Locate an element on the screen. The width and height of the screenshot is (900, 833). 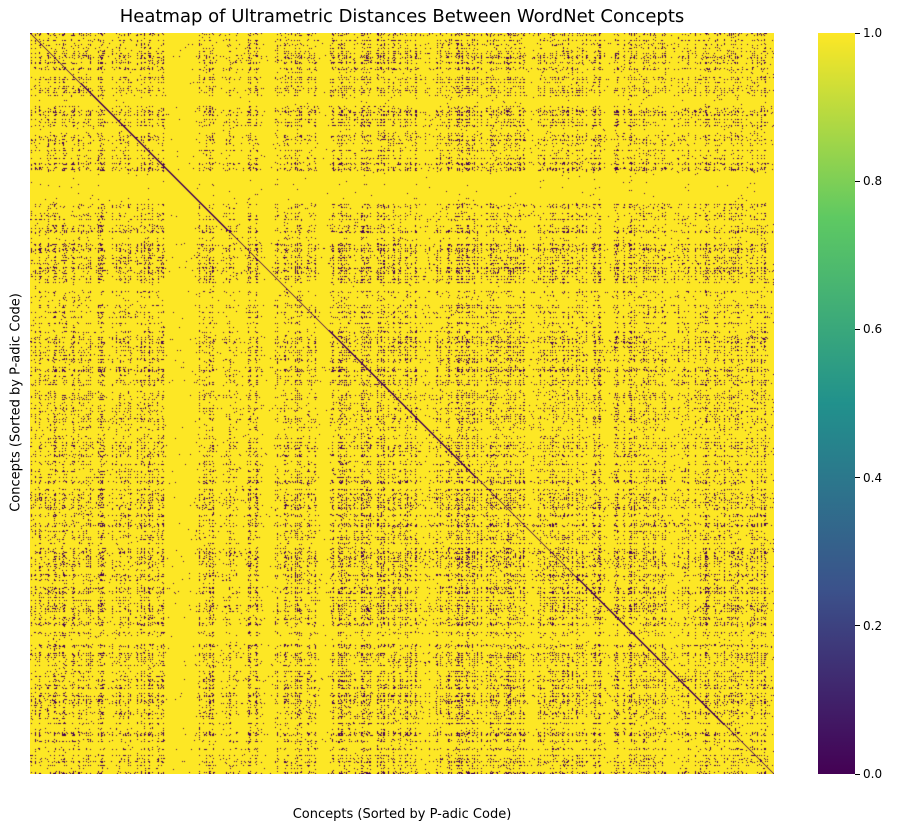
colorbar-tick-label: 0.0 is located at coordinates (873, 774).